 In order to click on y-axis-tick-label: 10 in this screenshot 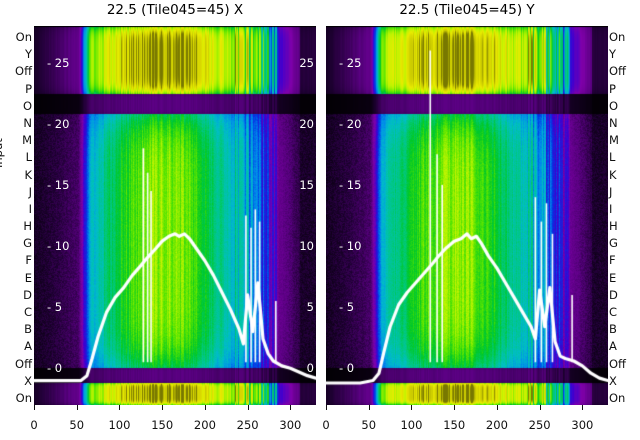, I will do `click(306, 246)`.